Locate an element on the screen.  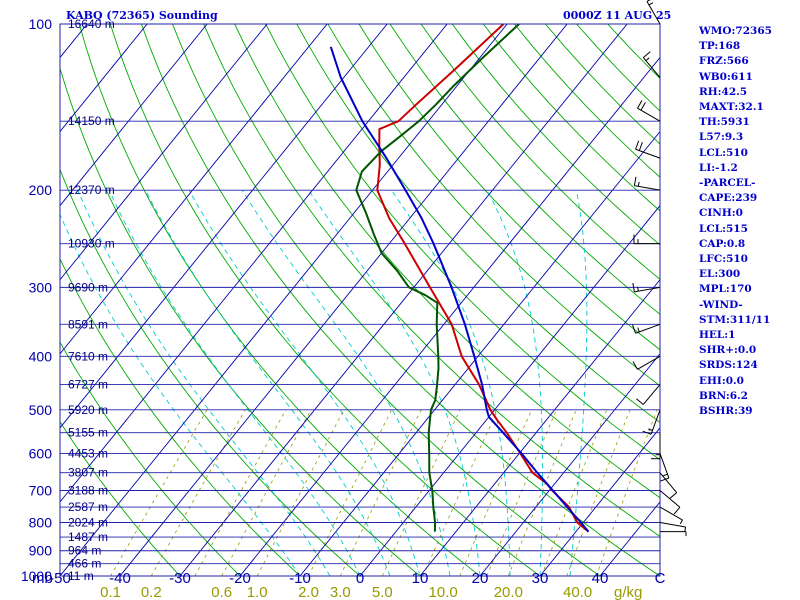
height-label: 12370 m is located at coordinates (91, 190).